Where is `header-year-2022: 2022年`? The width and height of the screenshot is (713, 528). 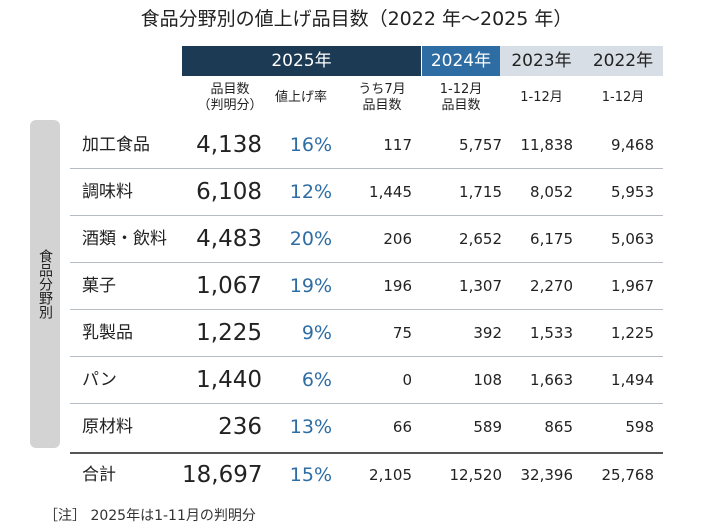
header-year-2022: 2022年 is located at coordinates (623, 61).